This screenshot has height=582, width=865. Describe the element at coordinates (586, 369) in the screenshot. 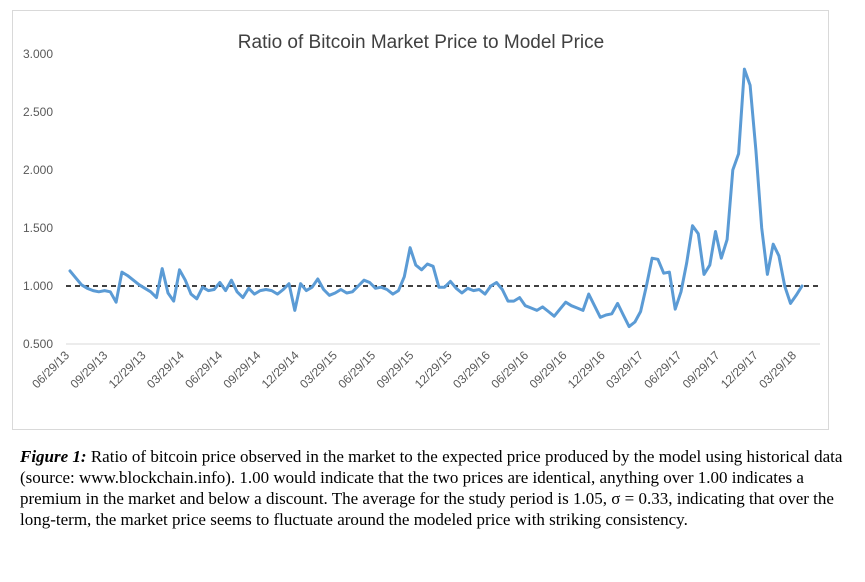

I see `x-tick-label: 12/29/16` at that location.